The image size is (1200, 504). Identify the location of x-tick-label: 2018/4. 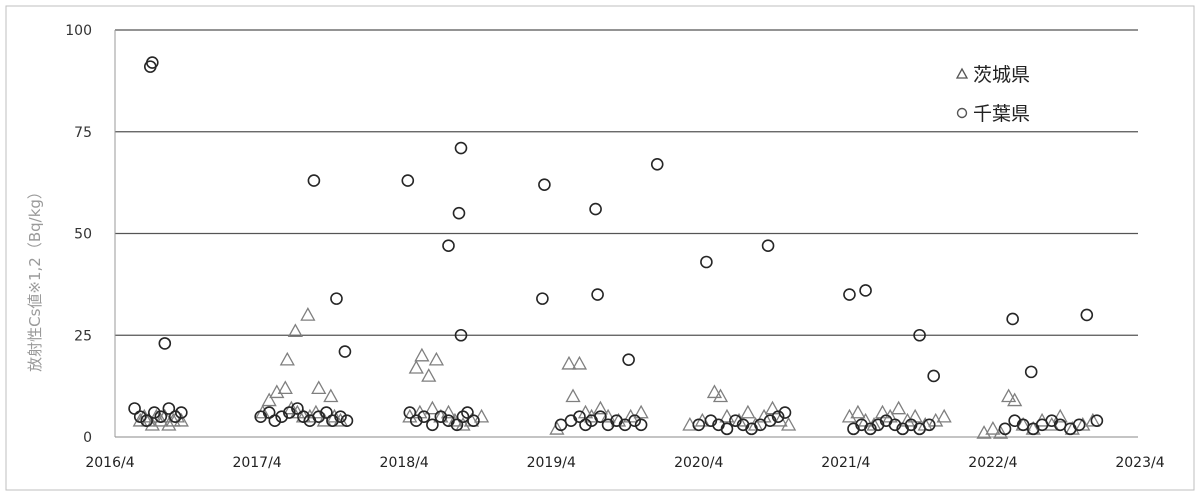
(404, 463).